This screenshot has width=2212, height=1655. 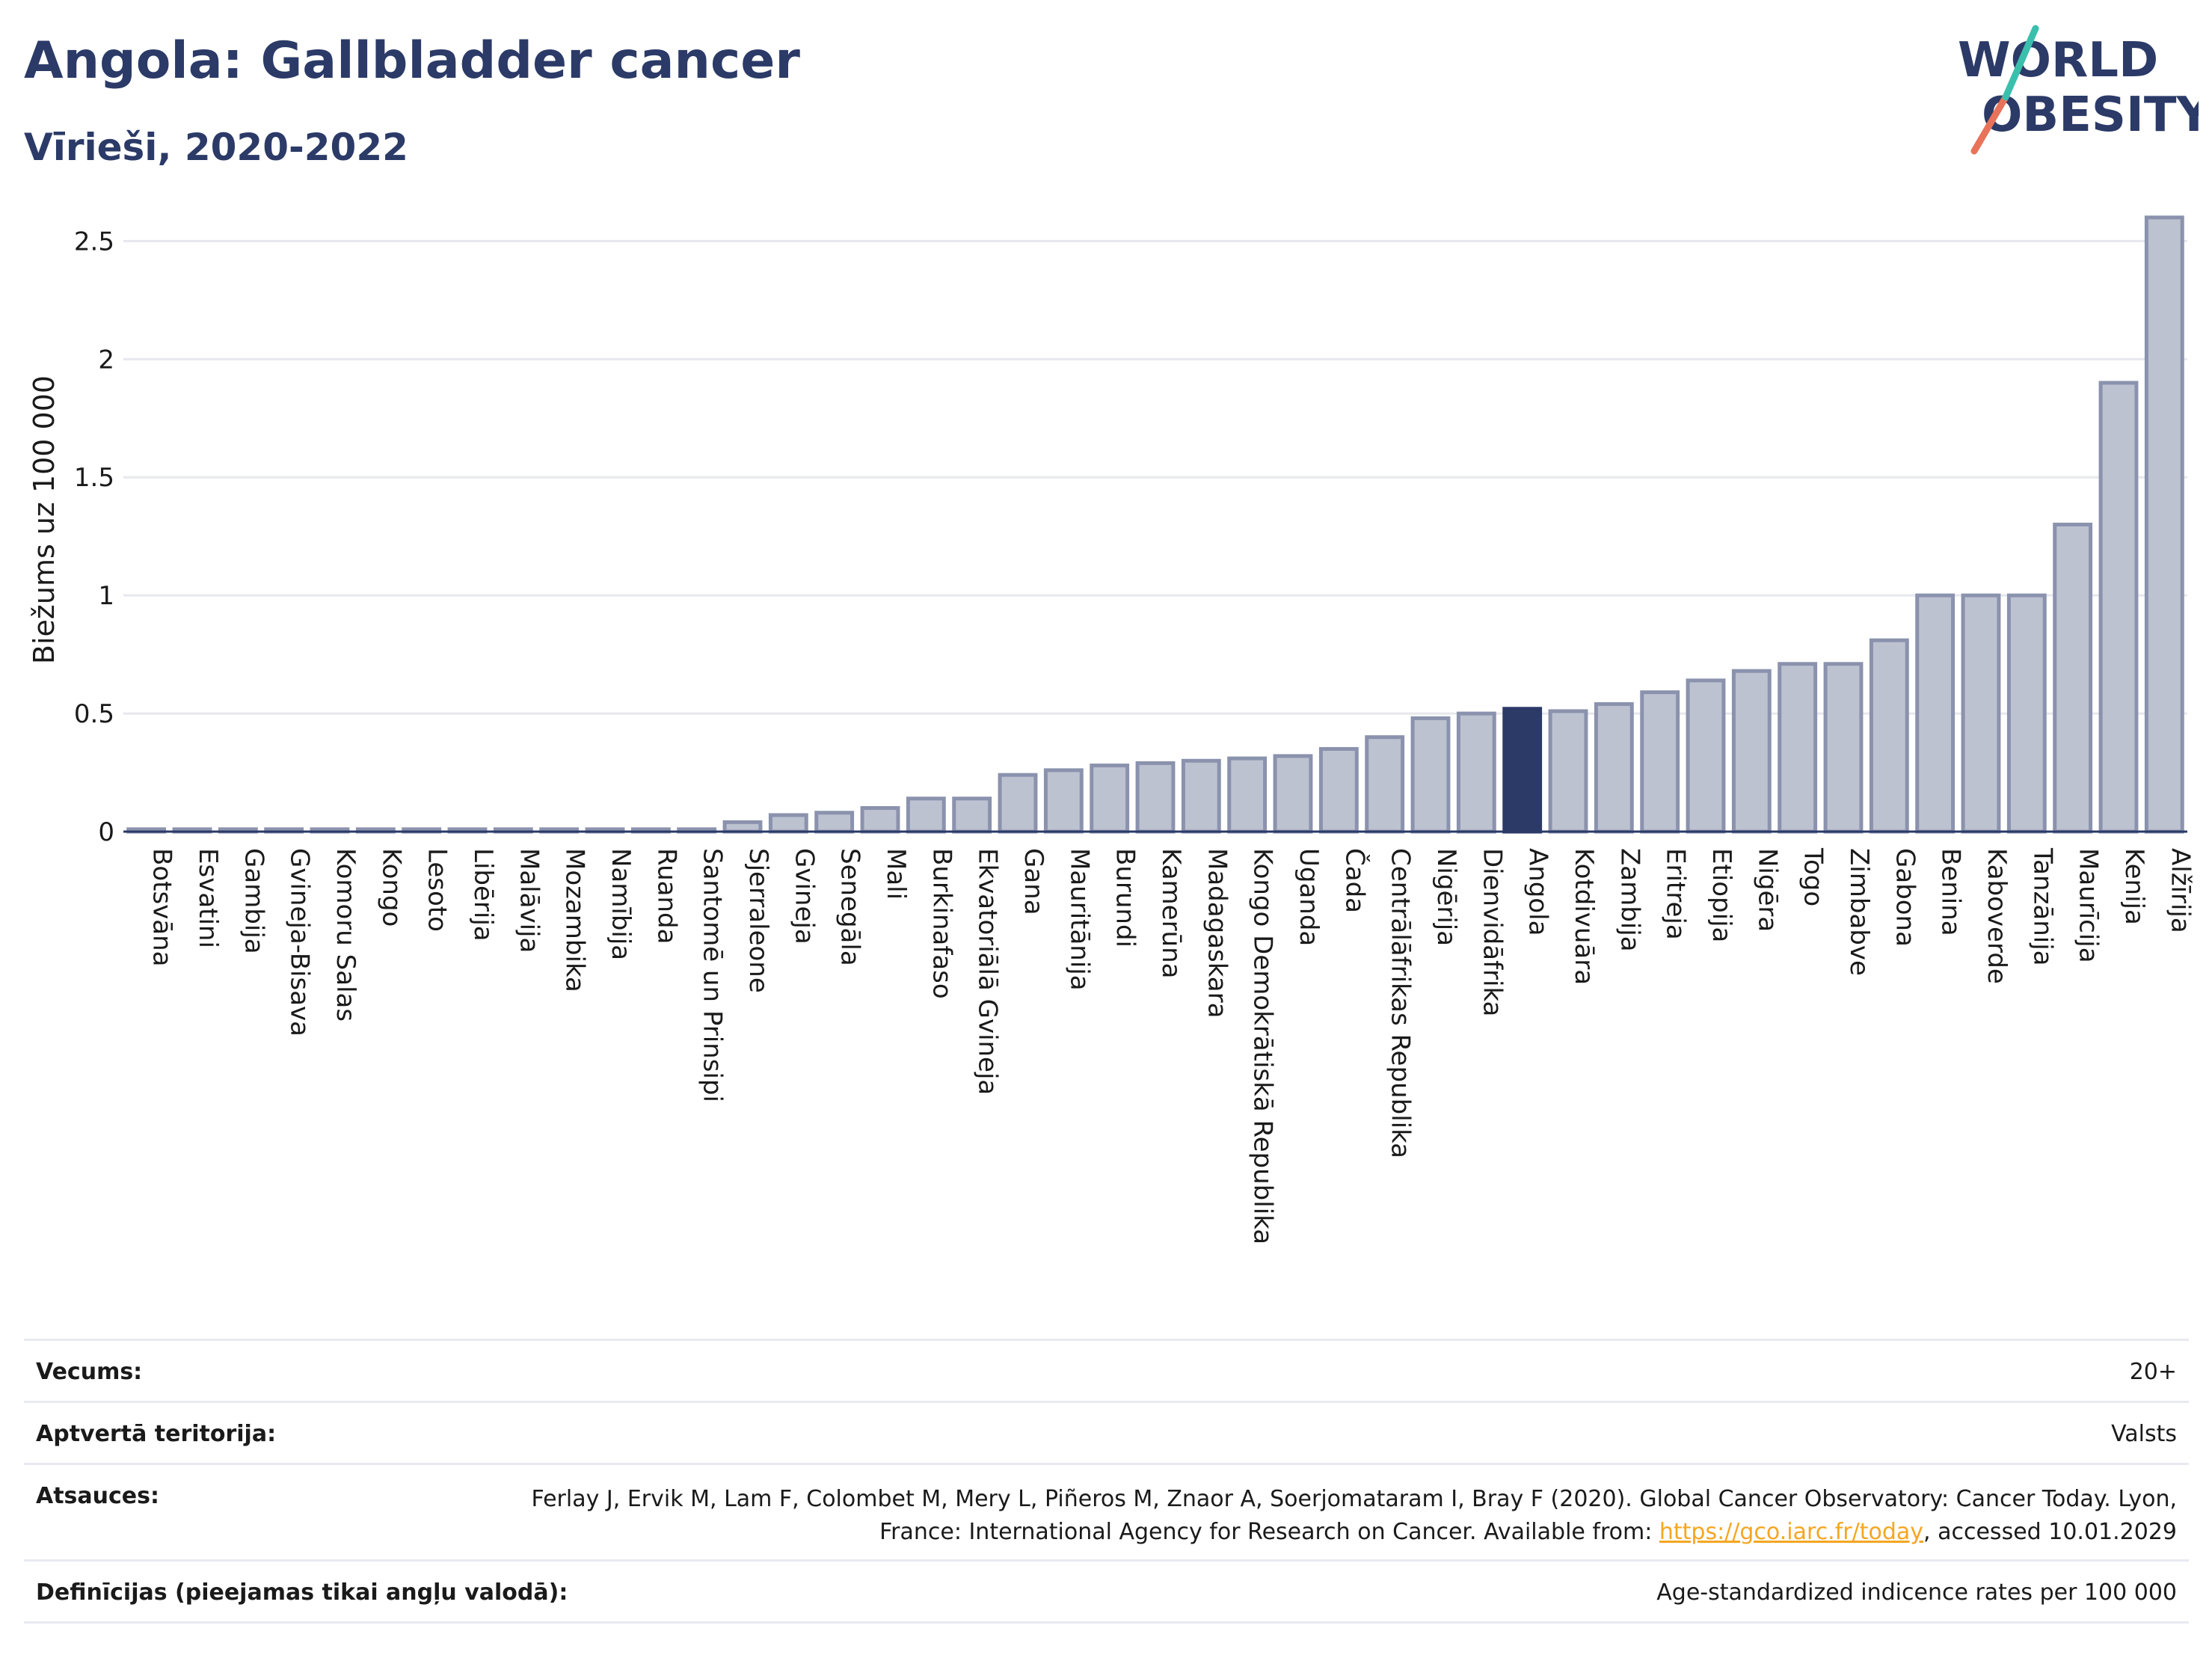 What do you see at coordinates (2090, 115) in the screenshot?
I see `logo-word-2: OBESITY` at bounding box center [2090, 115].